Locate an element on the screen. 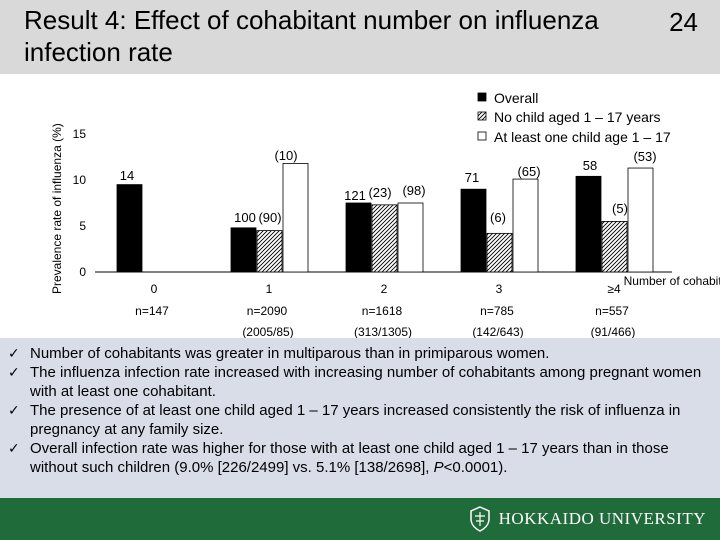 This screenshot has width=720, height=540. y-tick-label: 15 is located at coordinates (80, 134).